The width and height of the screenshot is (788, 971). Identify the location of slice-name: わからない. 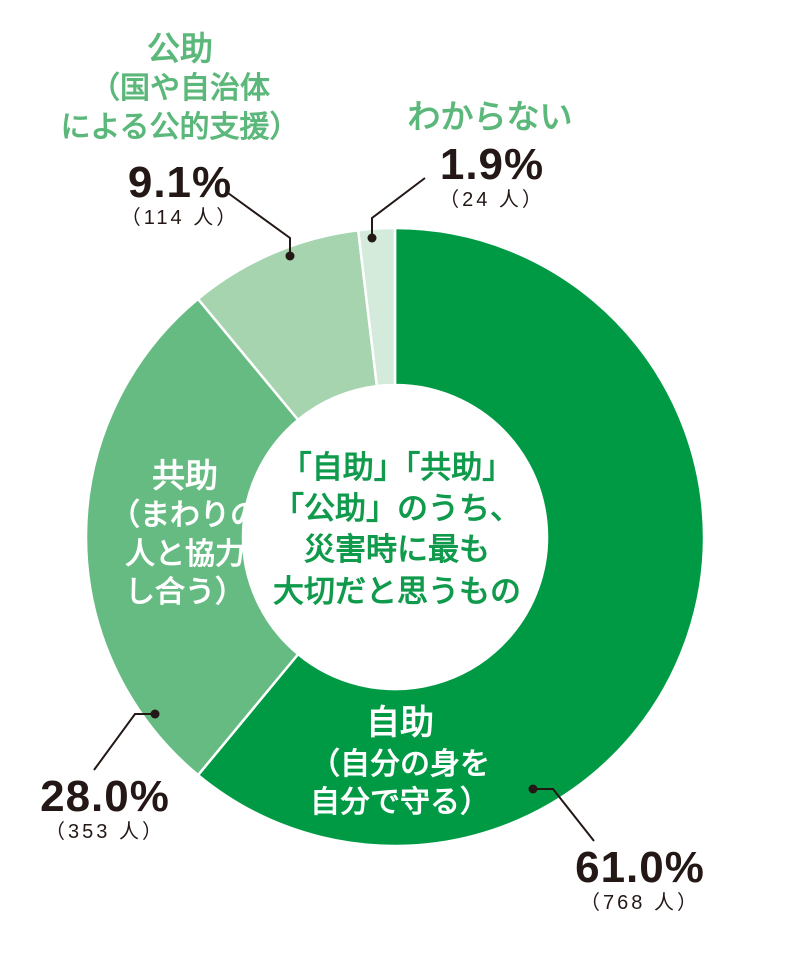
(490, 116).